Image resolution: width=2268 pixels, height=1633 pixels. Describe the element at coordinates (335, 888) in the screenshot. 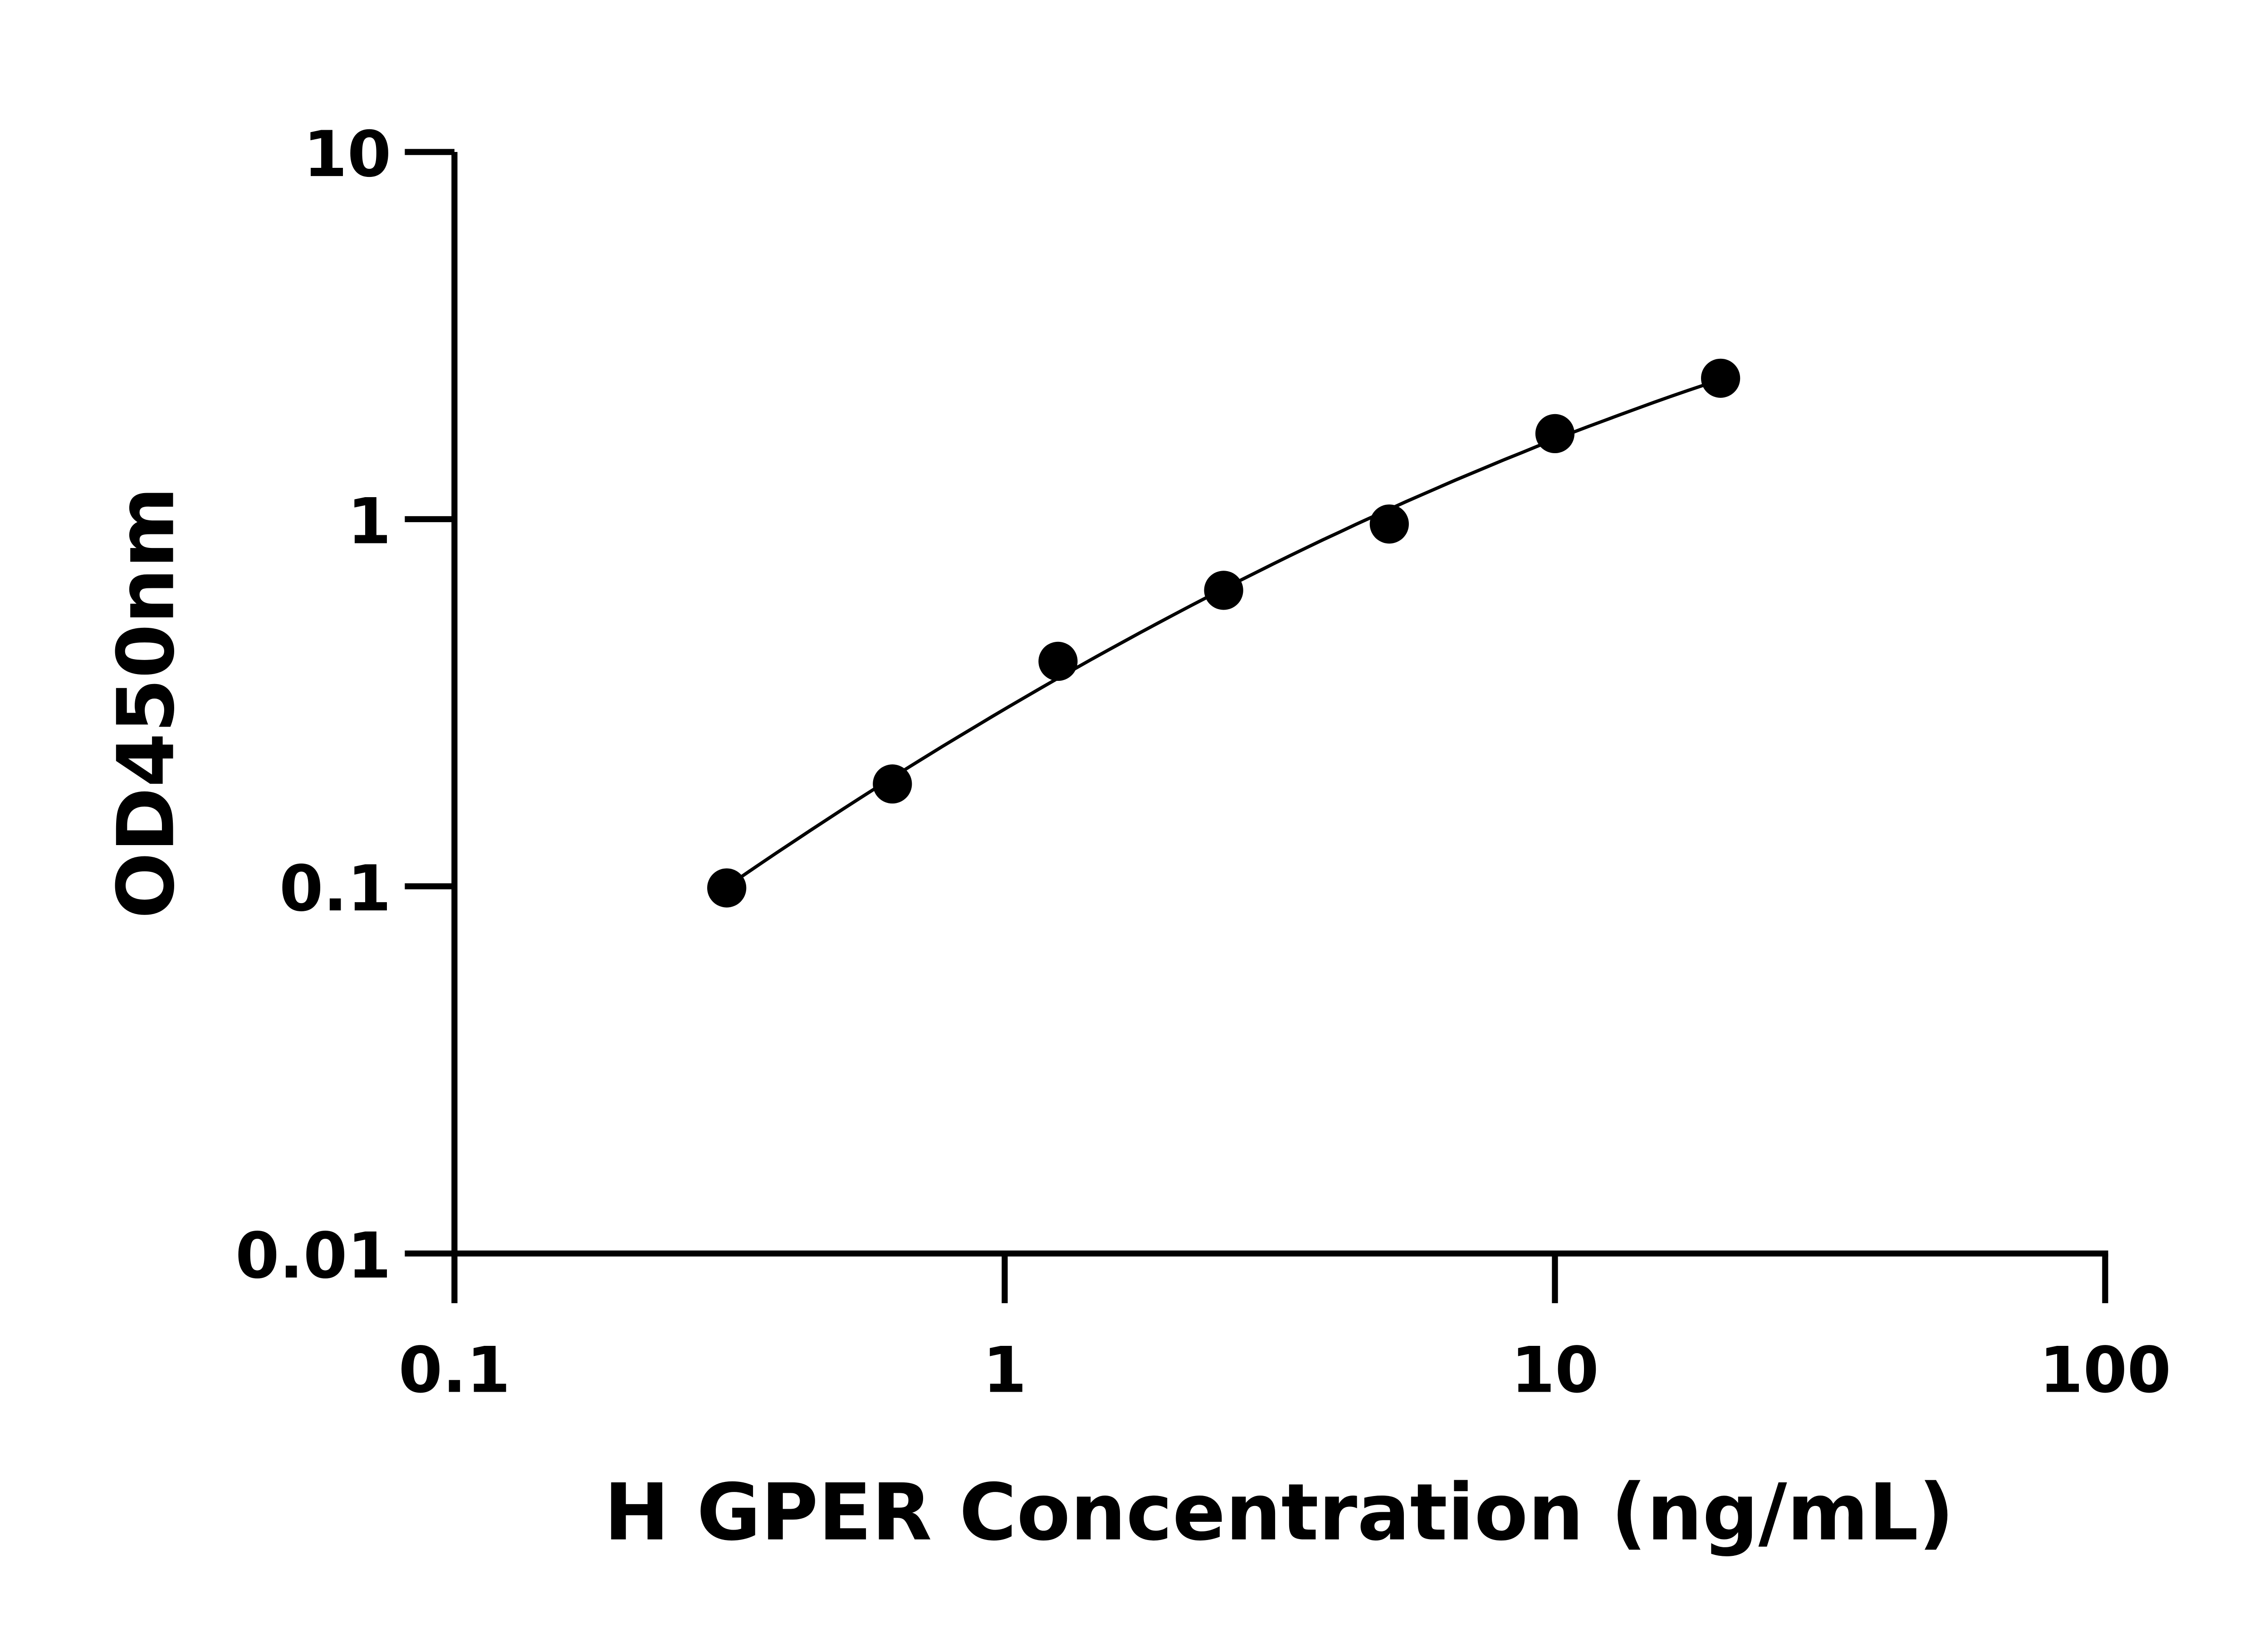

I see `y-tick-label: 0.1` at that location.